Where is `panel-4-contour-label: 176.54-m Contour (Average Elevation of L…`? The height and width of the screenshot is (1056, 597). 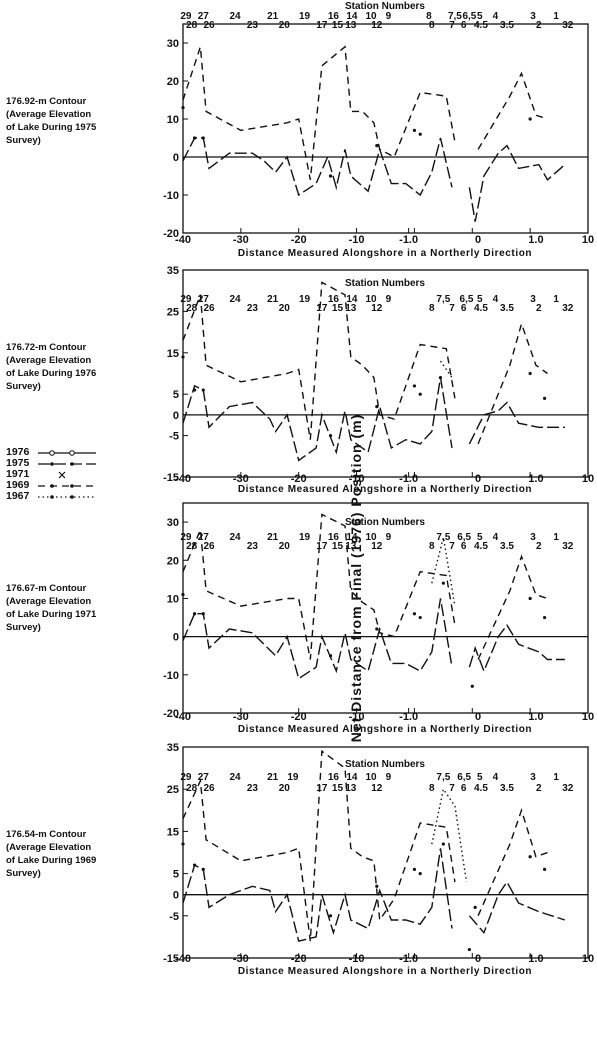 panel-4-contour-label: 176.54-m Contour (Average Elevation of L… is located at coordinates (51, 854).